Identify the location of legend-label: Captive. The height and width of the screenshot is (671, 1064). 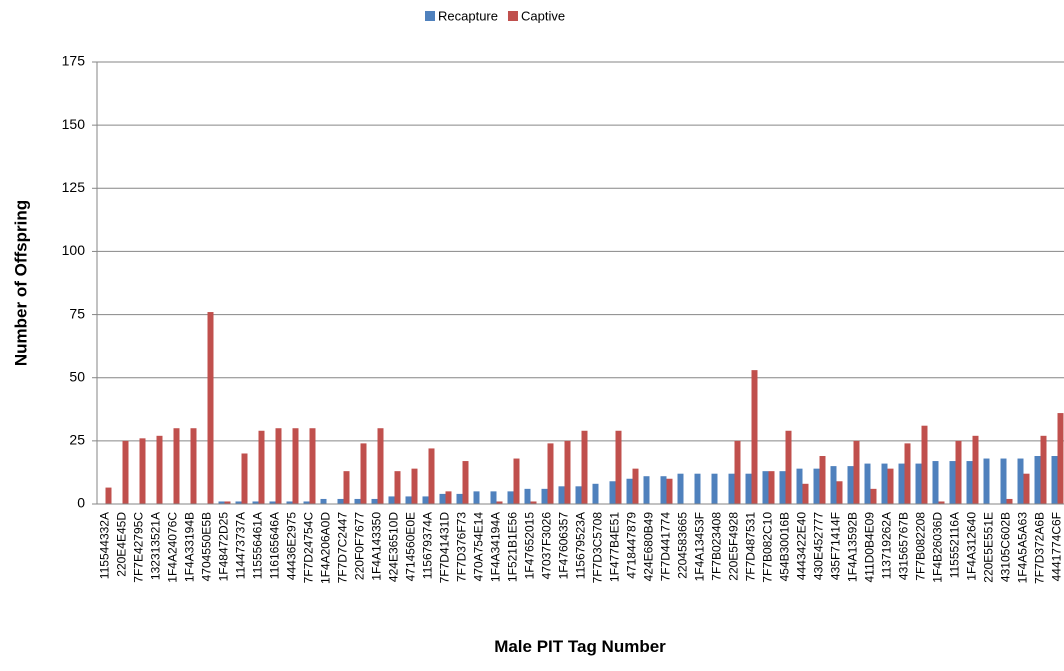
(543, 15).